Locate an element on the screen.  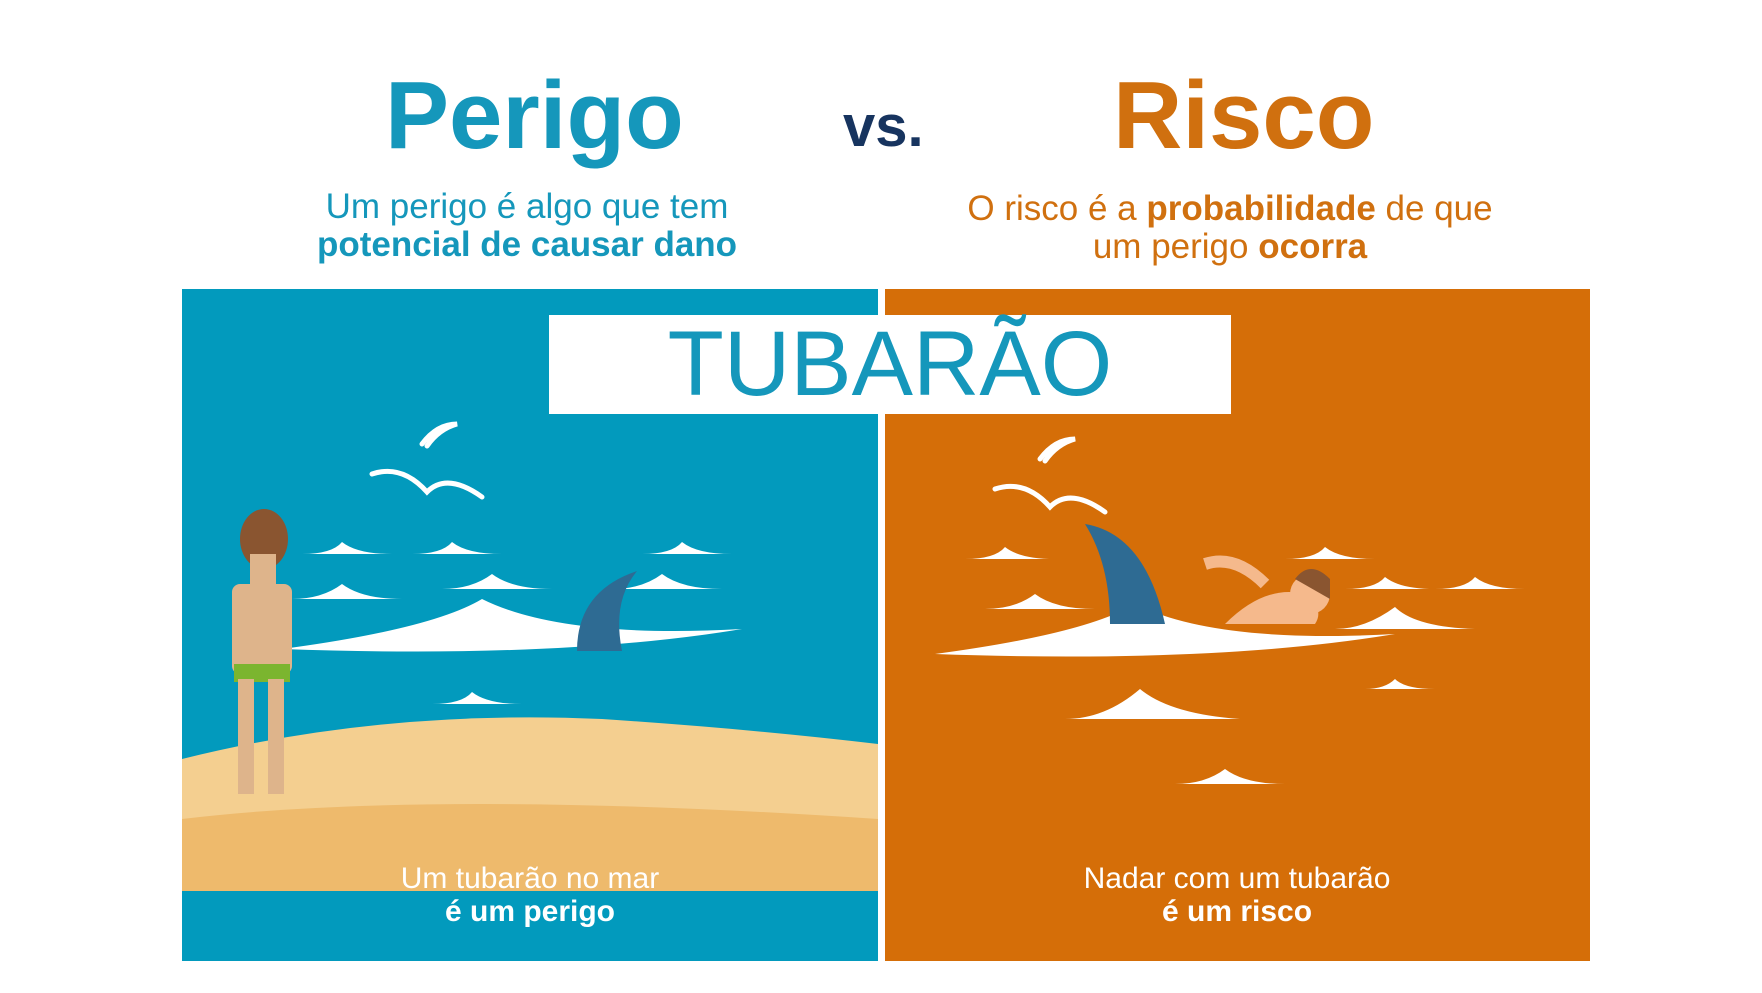
risk-caption: Nadar com um tubarão é um risco is located at coordinates (1237, 895).